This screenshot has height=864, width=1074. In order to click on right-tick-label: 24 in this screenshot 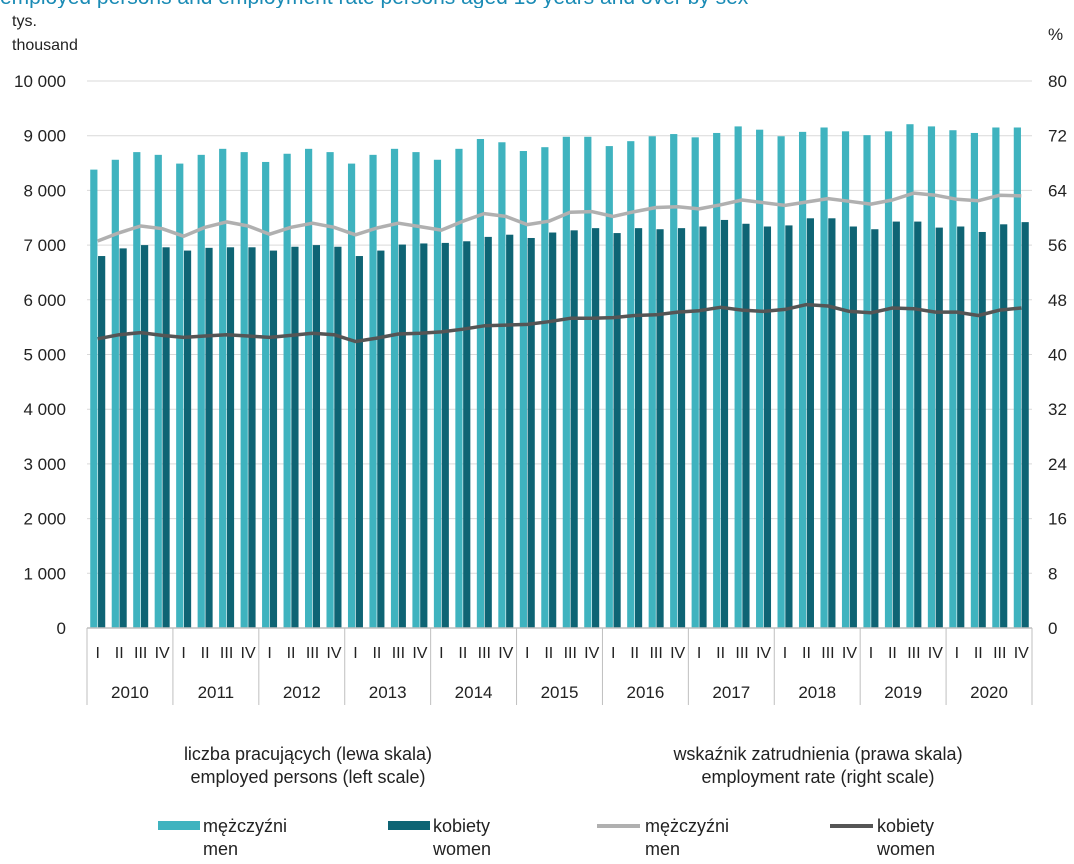, I will do `click(1057, 464)`.